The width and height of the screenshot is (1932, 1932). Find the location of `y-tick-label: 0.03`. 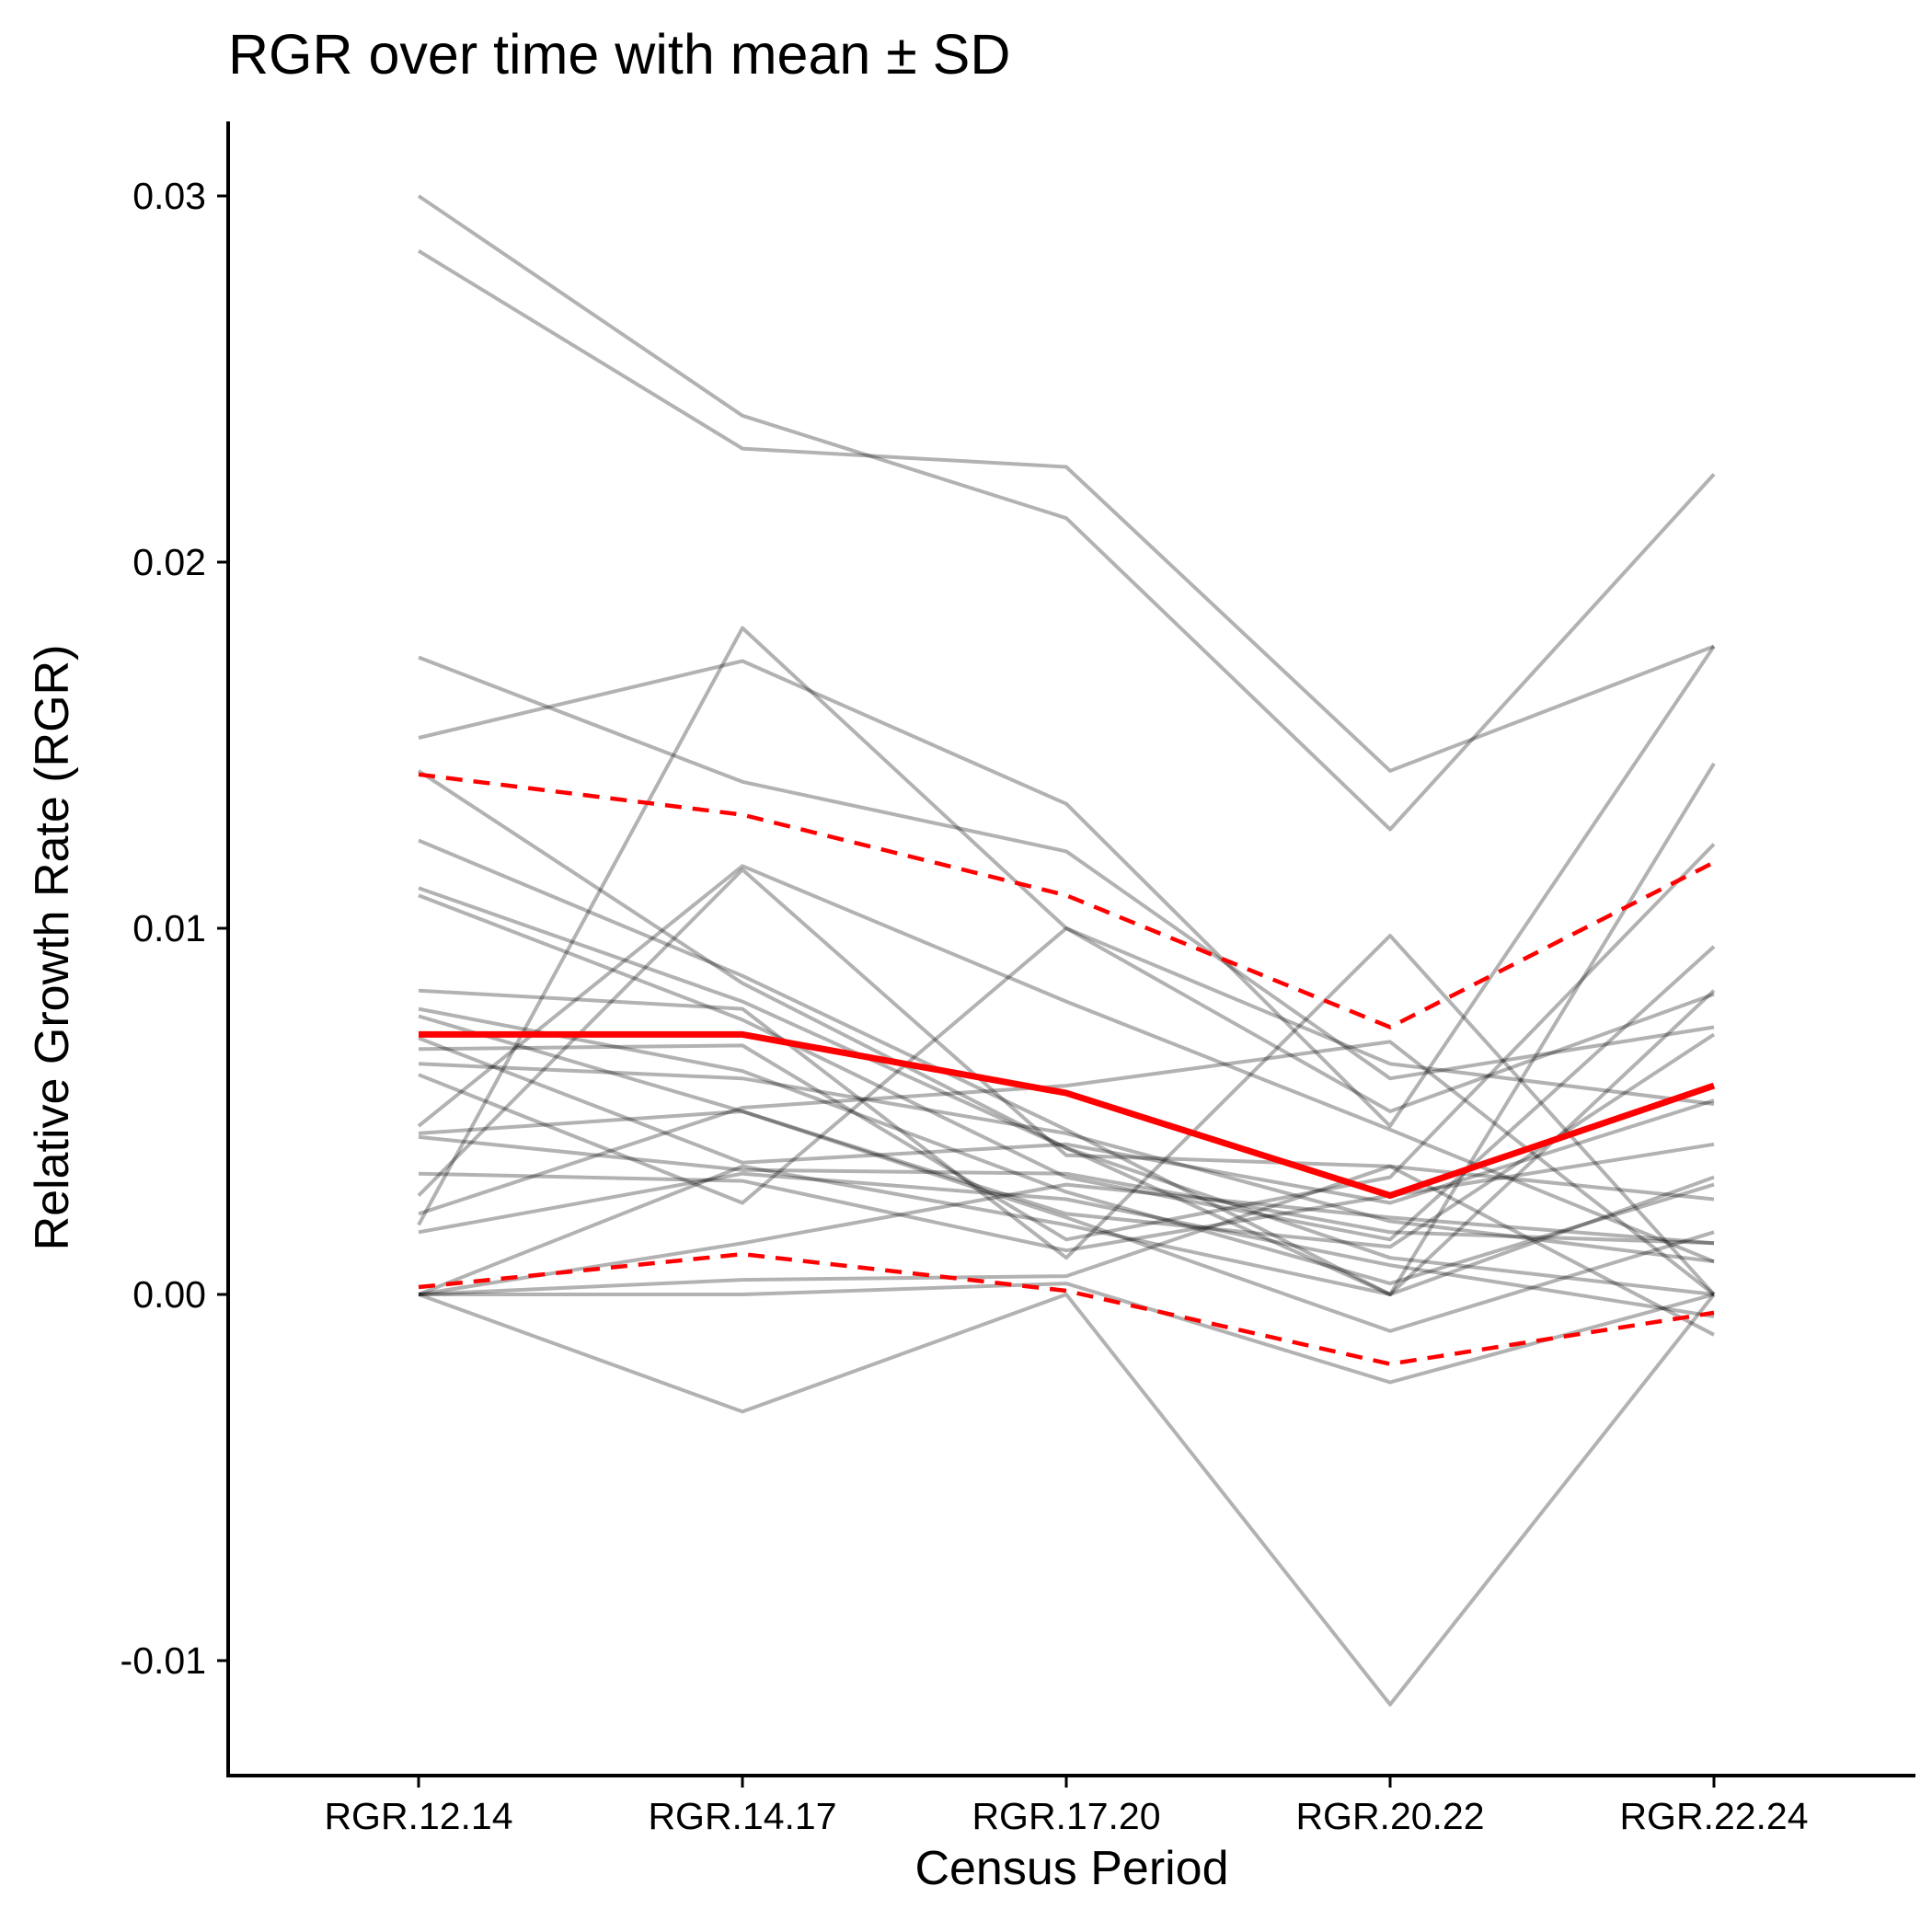

y-tick-label: 0.03 is located at coordinates (169, 196).